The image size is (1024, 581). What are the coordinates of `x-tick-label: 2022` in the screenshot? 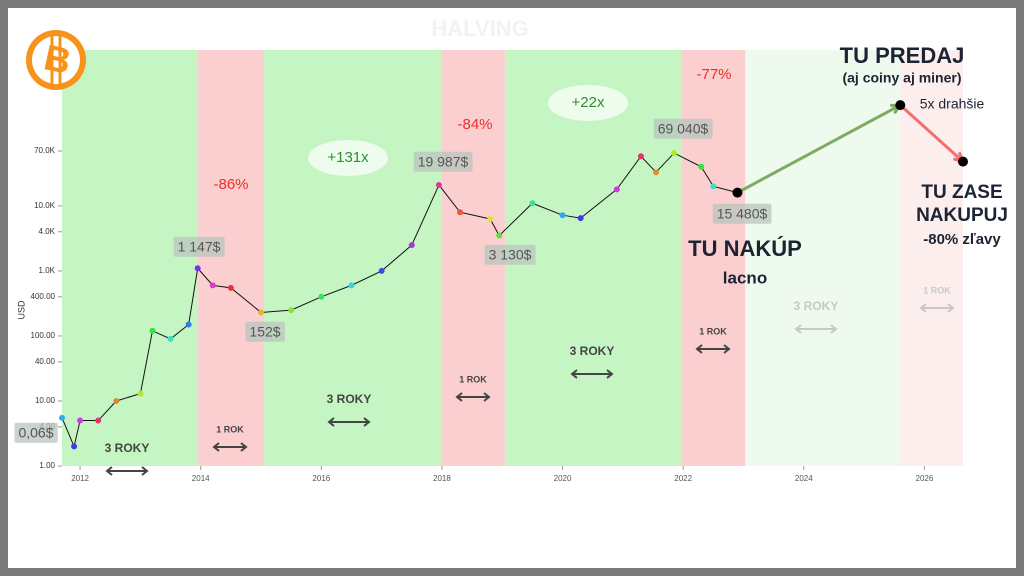 It's located at (683, 478).